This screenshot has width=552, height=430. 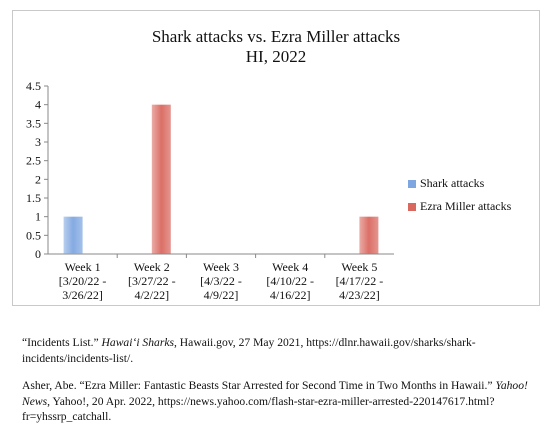 I want to click on legend-item-shark: Shark attacks, so click(x=446, y=183).